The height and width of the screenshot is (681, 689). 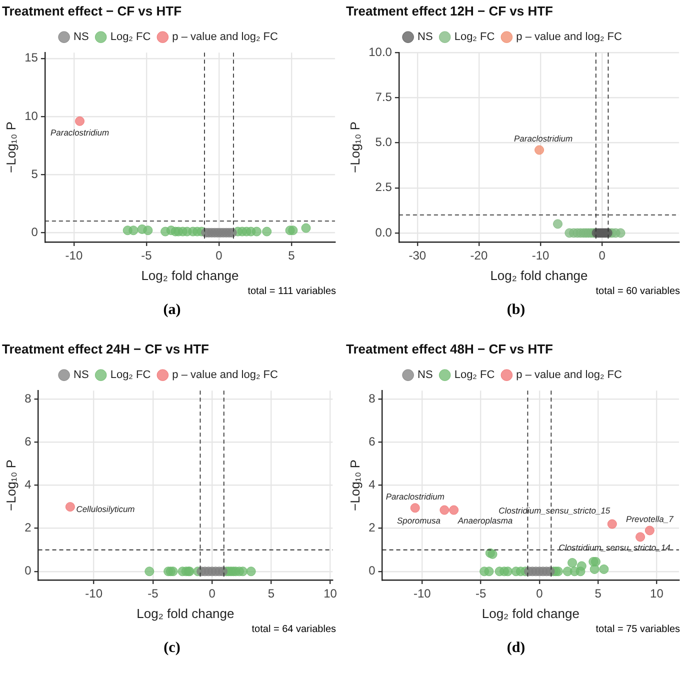 What do you see at coordinates (450, 10) in the screenshot?
I see `chart-title: Treatment effect 12H − CF vs HTF` at bounding box center [450, 10].